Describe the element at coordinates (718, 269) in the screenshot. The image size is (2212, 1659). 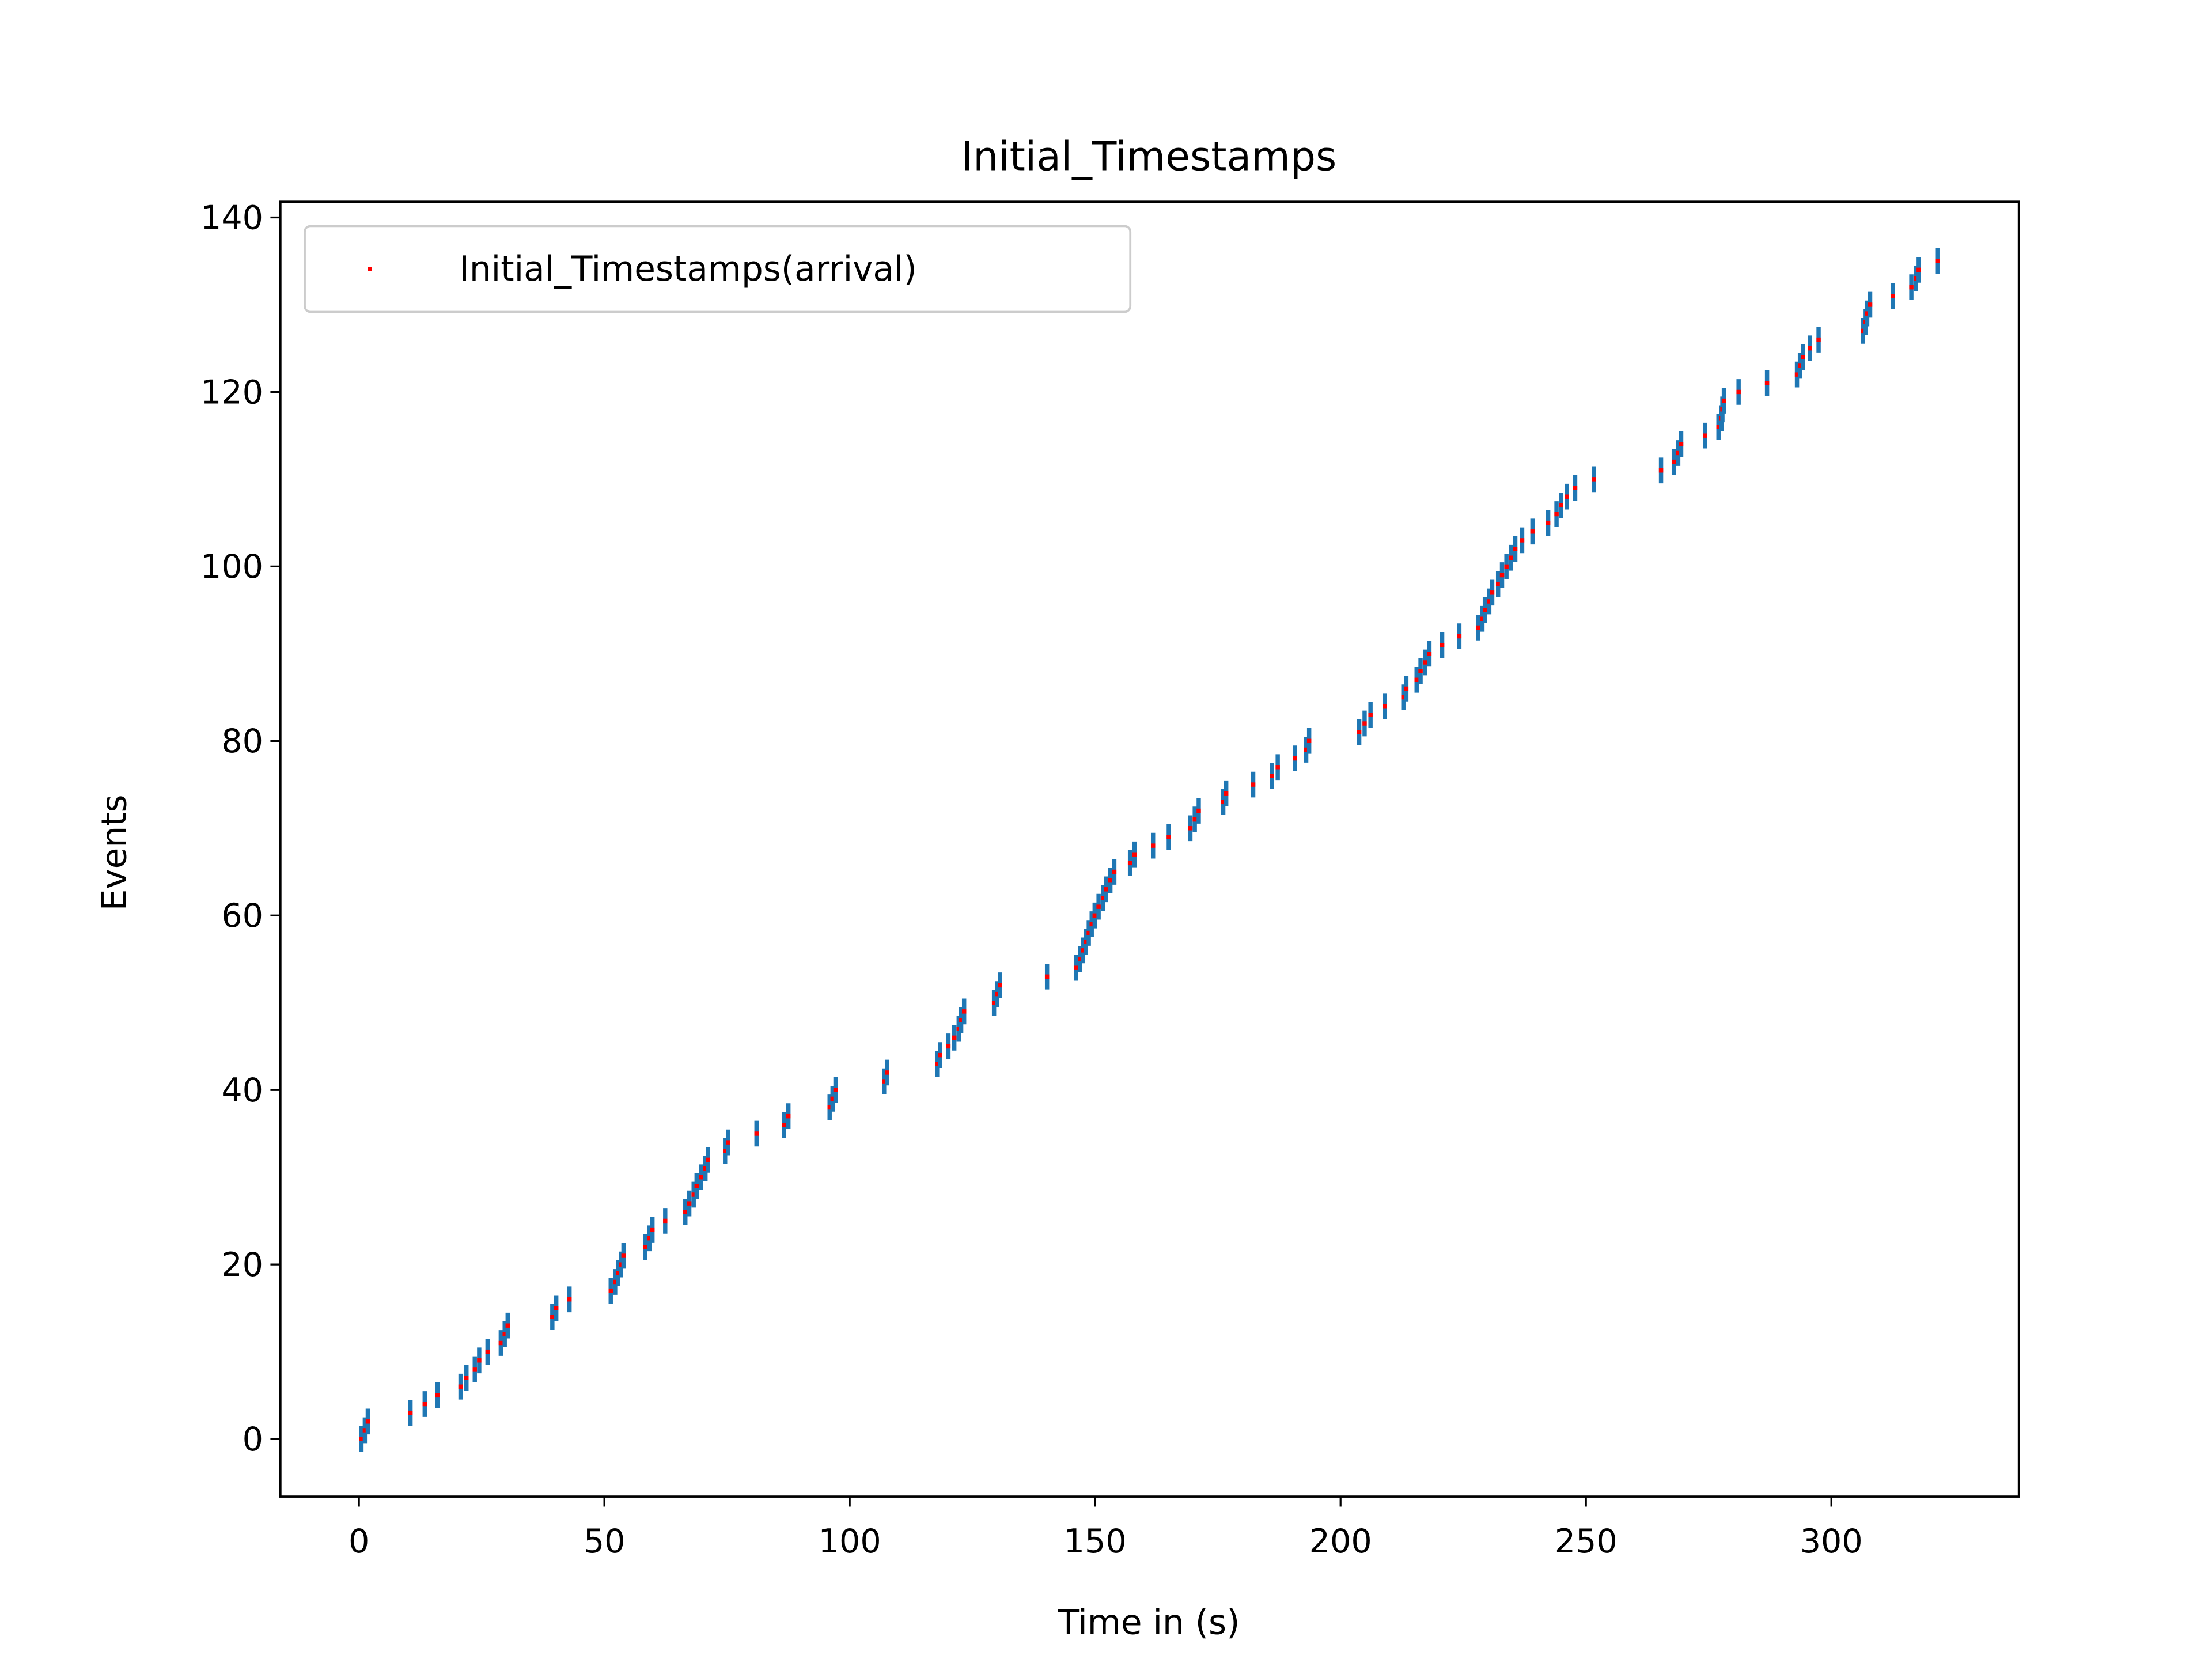
I see `legend-box` at that location.